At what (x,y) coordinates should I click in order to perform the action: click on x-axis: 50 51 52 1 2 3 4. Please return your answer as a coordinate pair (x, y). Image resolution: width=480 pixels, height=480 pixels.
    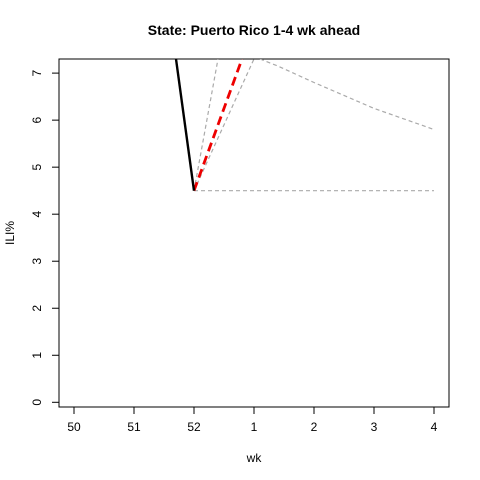
    Looking at the image, I should click on (252, 420).